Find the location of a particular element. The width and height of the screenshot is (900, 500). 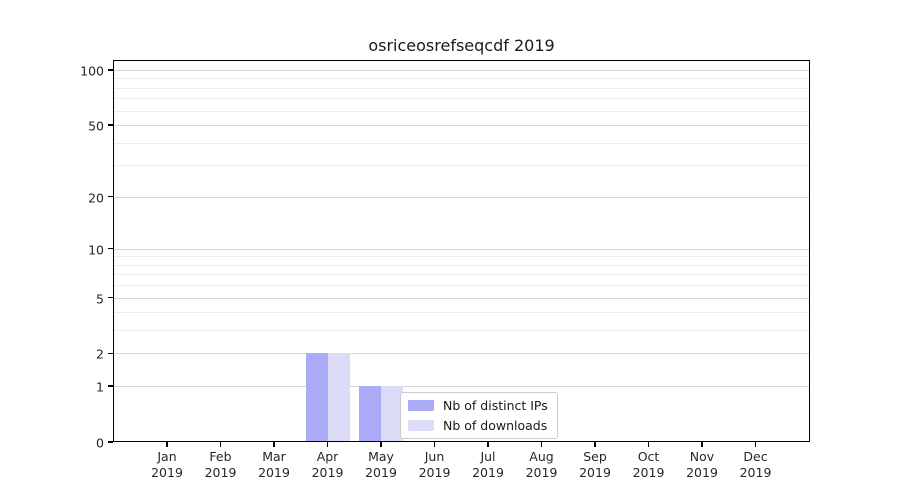

y-tick-label-10: 10 is located at coordinates (96, 250).